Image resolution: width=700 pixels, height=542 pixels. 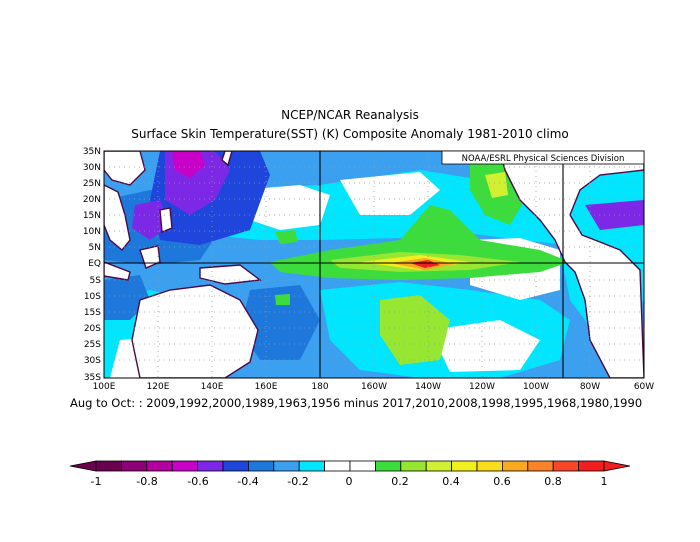 I want to click on lat-tick: 10N, so click(x=92, y=232).